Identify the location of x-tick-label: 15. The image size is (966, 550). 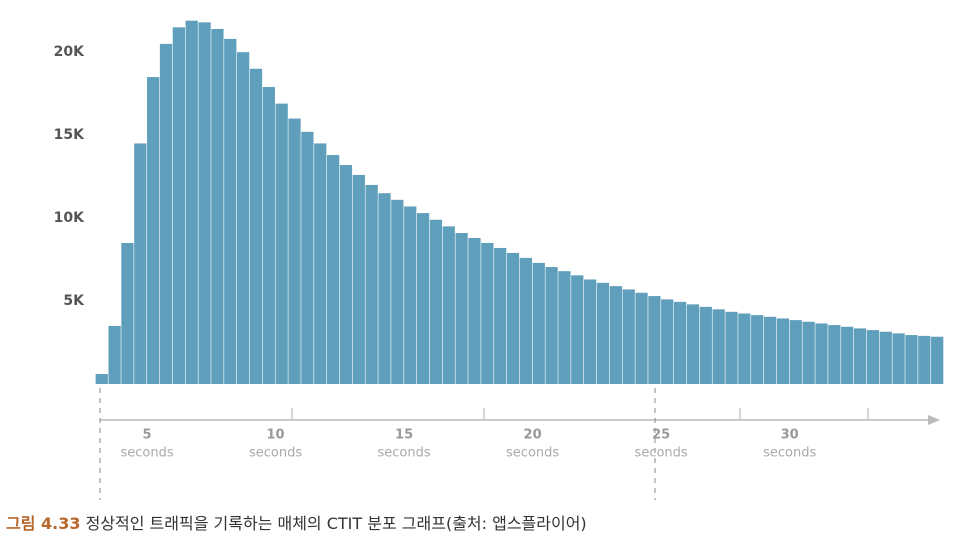
(404, 435).